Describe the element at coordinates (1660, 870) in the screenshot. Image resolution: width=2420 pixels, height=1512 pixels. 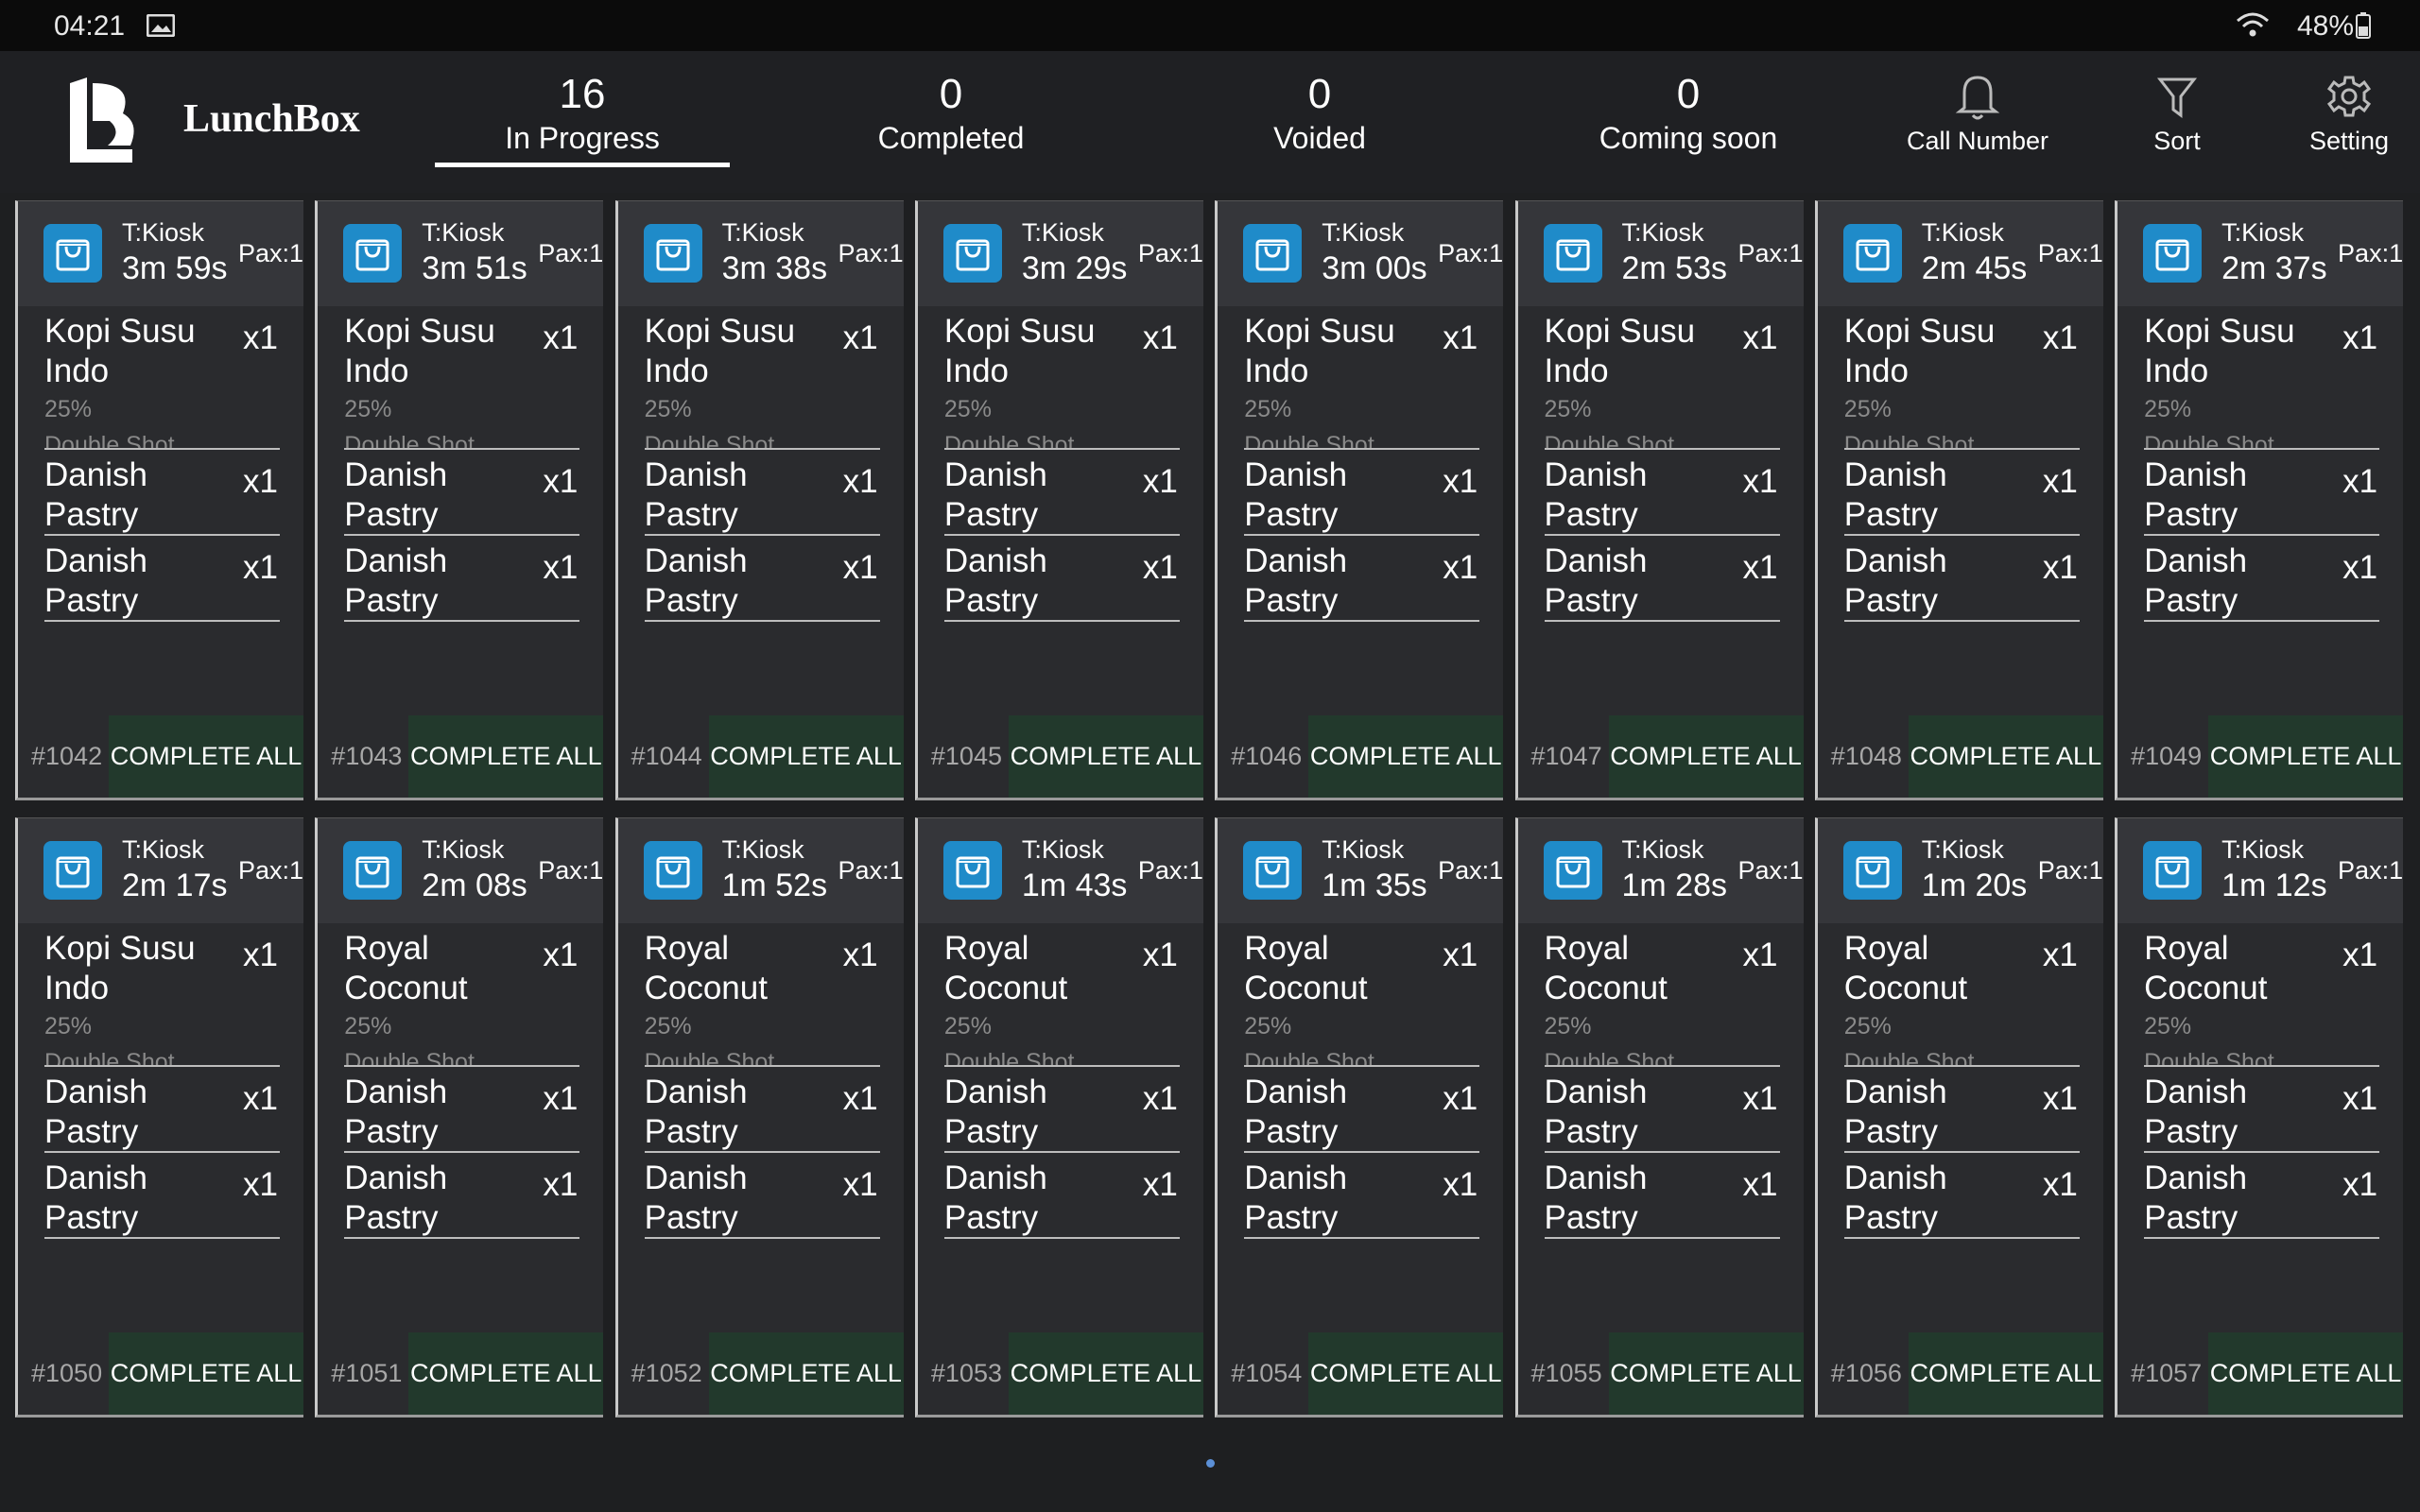
I see `order-header: T:Kiosk 1m 28s Pax:1` at that location.